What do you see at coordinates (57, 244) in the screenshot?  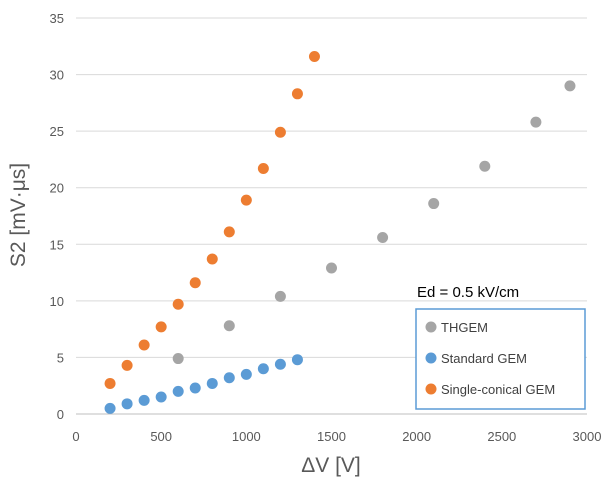 I see `y-tick-label: 15` at bounding box center [57, 244].